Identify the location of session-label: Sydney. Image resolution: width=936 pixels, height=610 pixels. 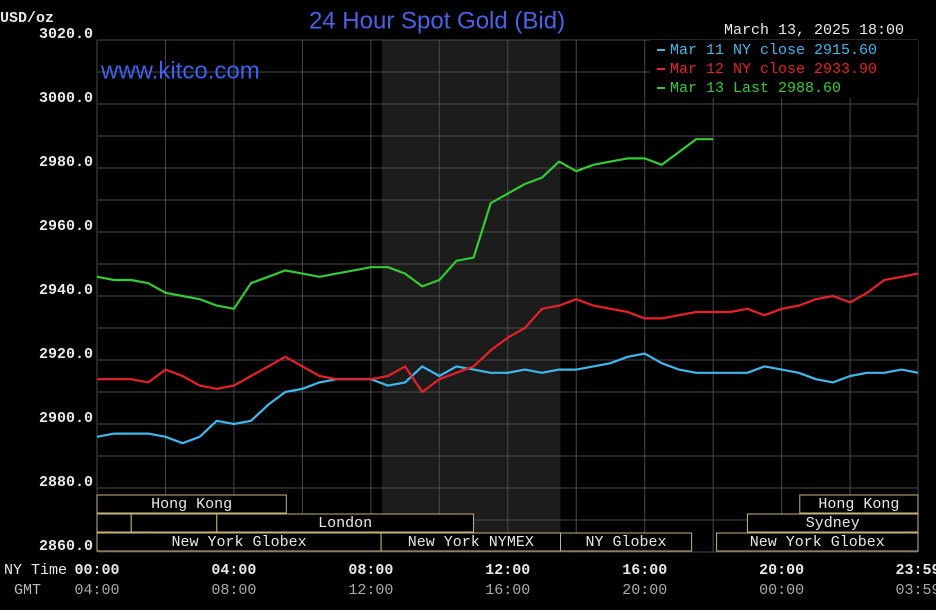
(833, 523).